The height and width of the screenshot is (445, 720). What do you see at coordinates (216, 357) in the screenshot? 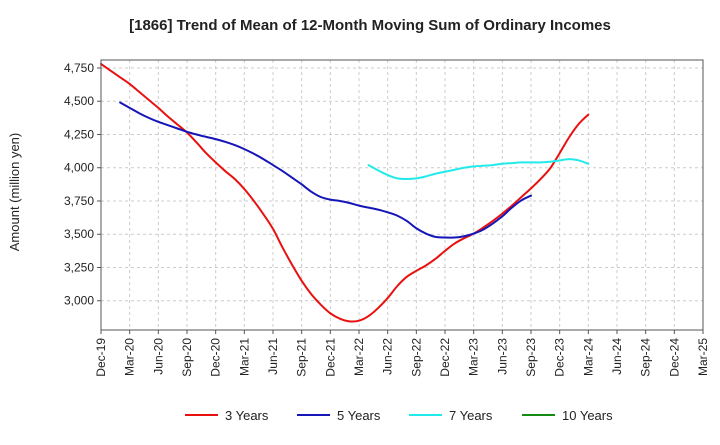
I see `x-tick-label: Dec-20` at bounding box center [216, 357].